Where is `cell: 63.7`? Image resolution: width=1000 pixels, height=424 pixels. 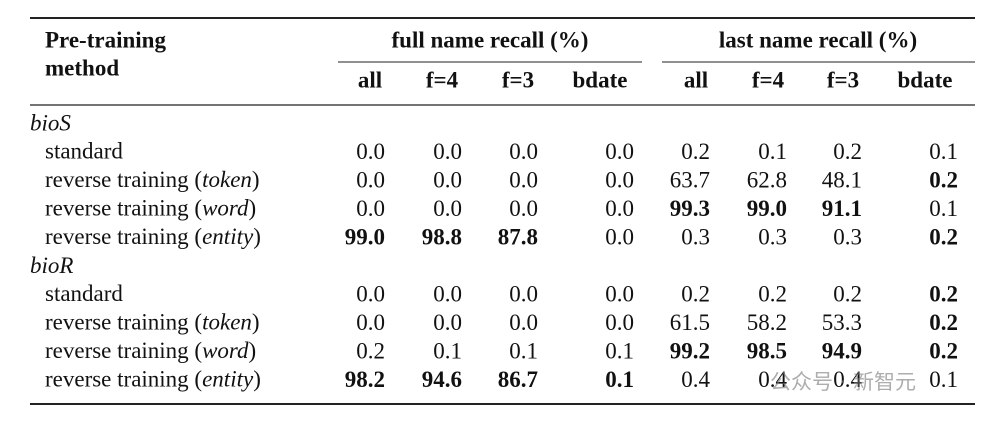 cell: 63.7 is located at coordinates (690, 179).